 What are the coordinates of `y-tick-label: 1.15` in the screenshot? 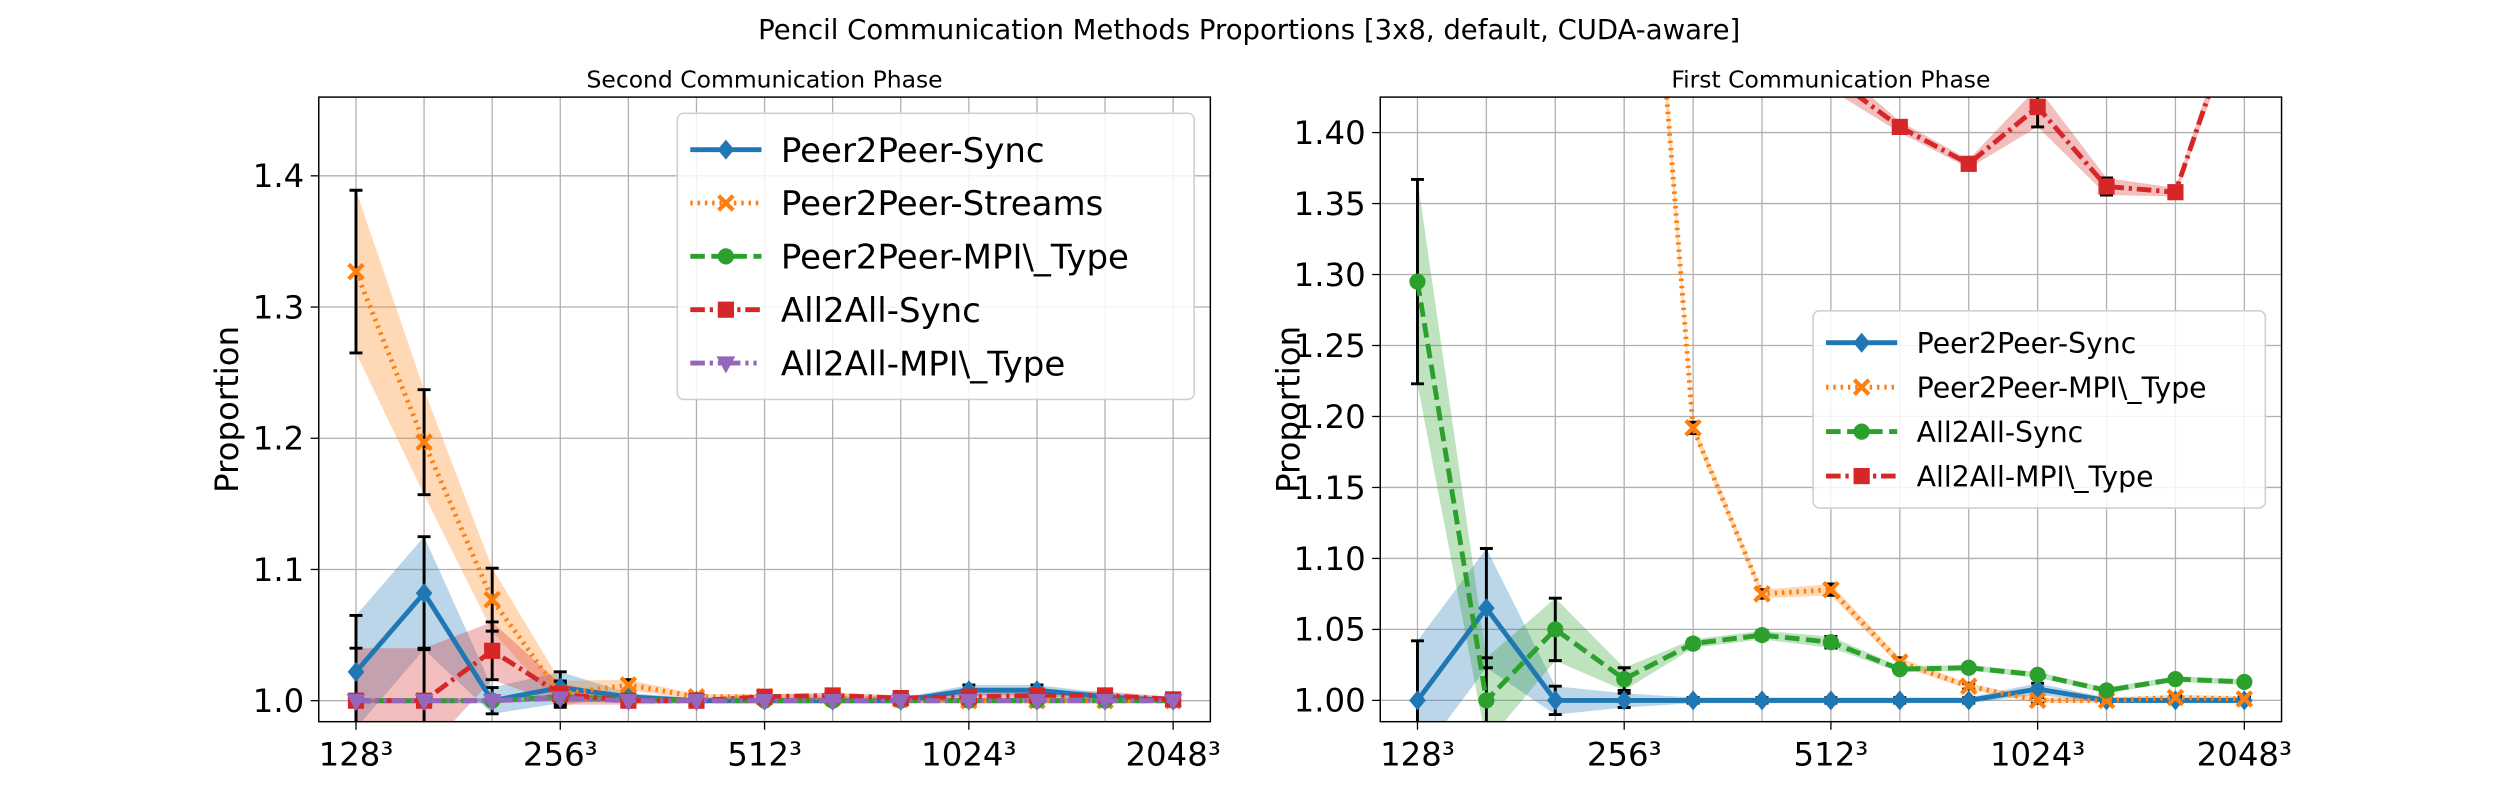 It's located at (1330, 488).